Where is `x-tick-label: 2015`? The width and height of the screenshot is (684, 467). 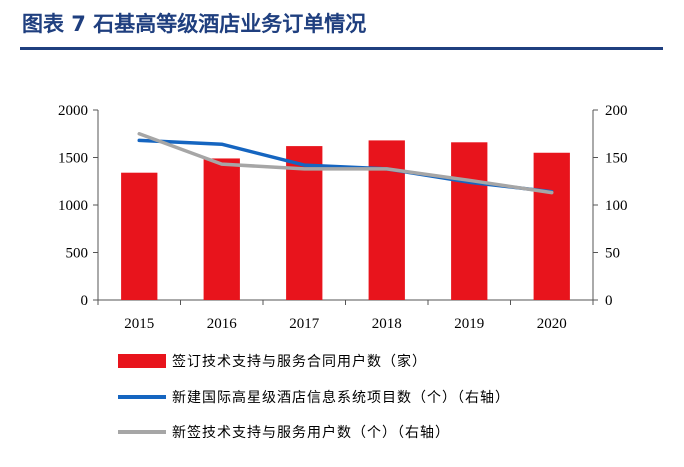 x-tick-label: 2015 is located at coordinates (139, 324).